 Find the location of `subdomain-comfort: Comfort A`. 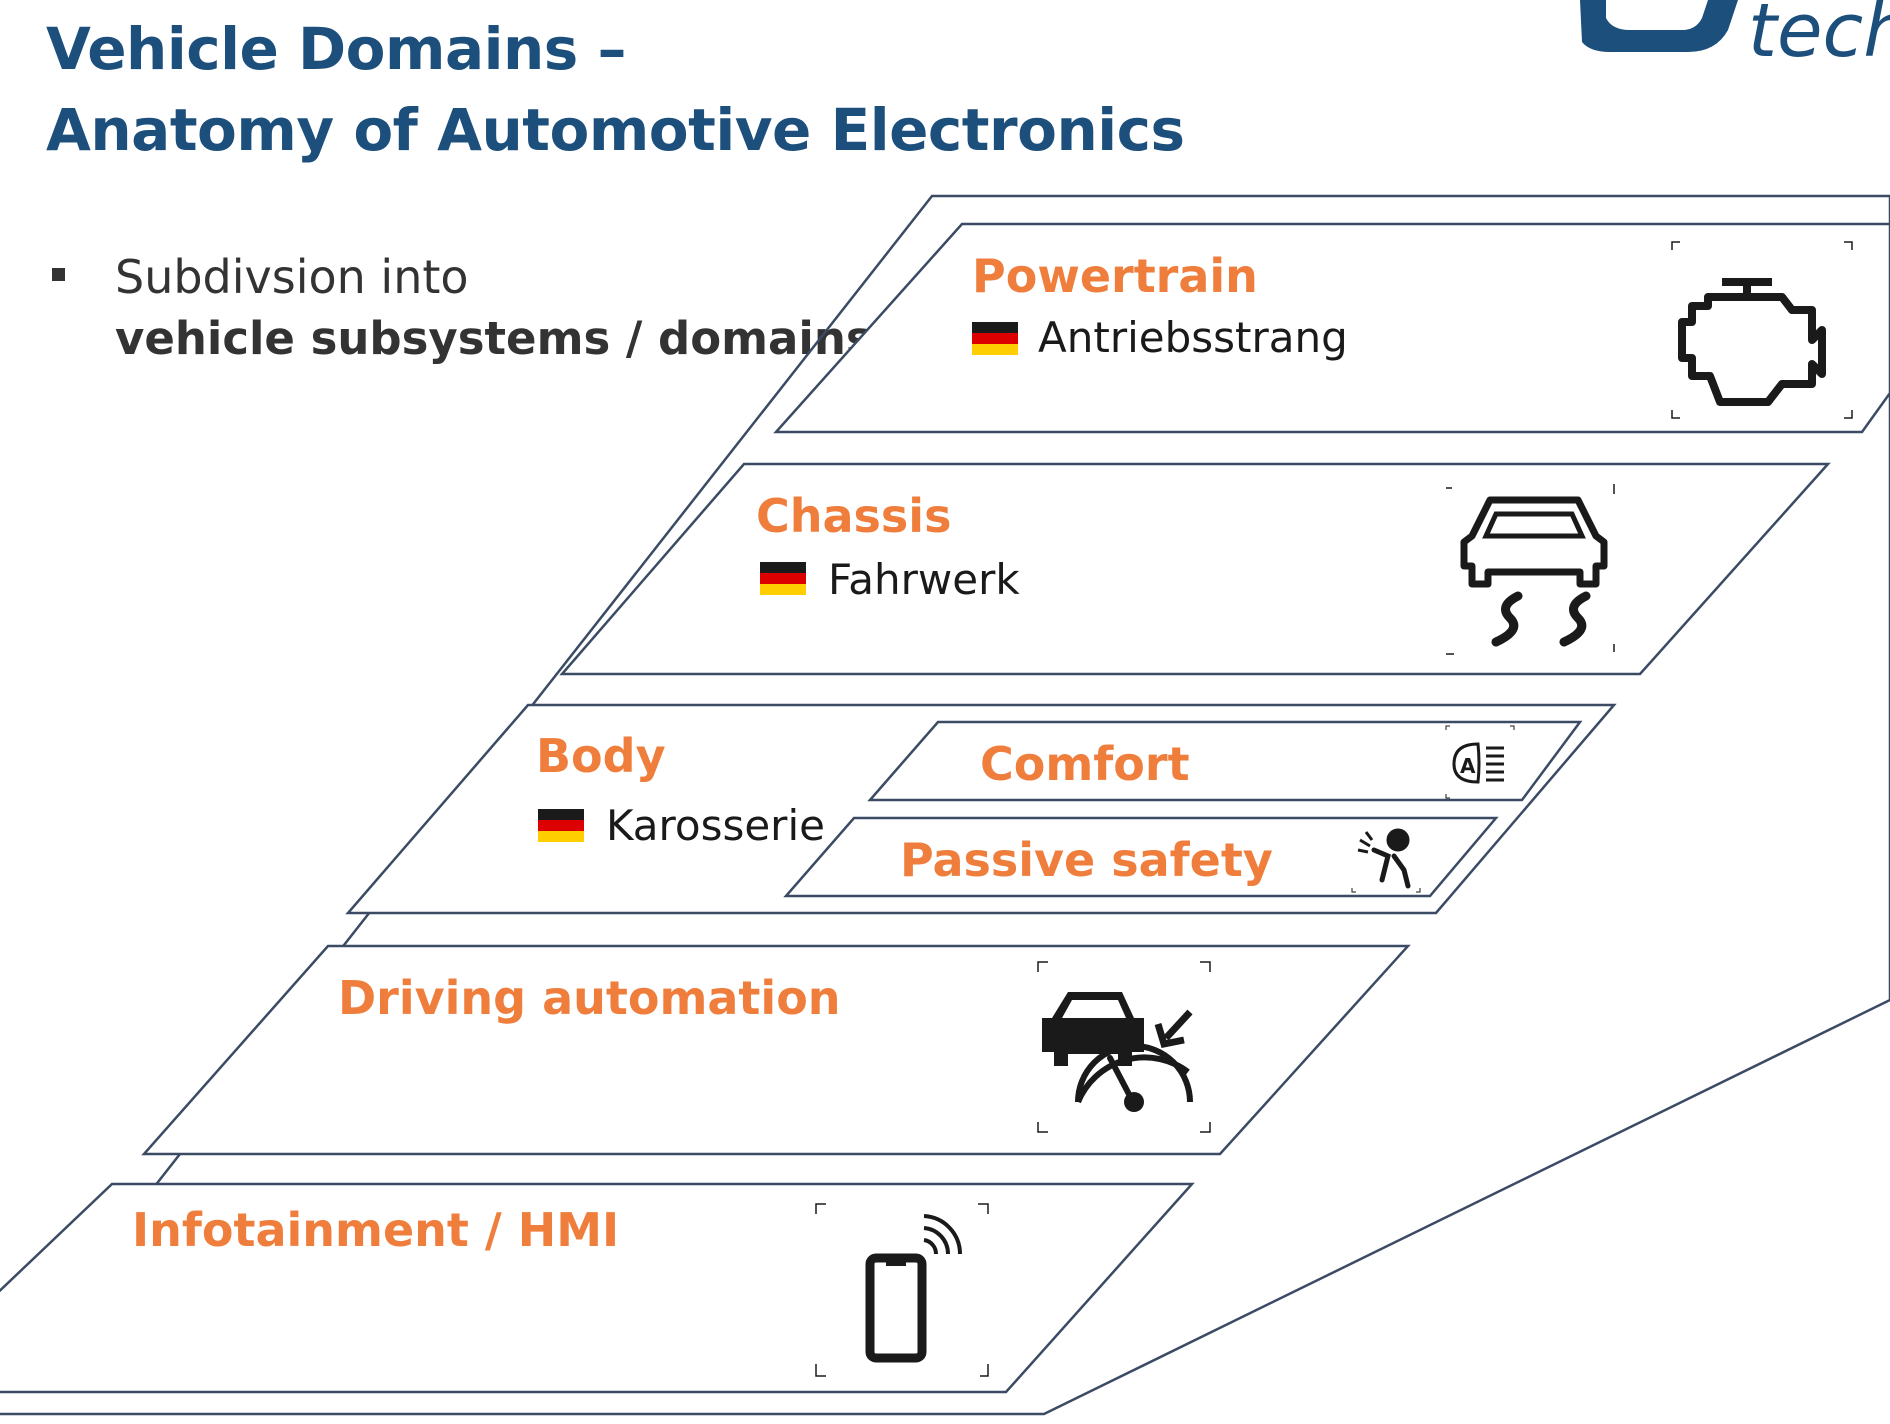

subdomain-comfort: Comfort A is located at coordinates (1225, 761).